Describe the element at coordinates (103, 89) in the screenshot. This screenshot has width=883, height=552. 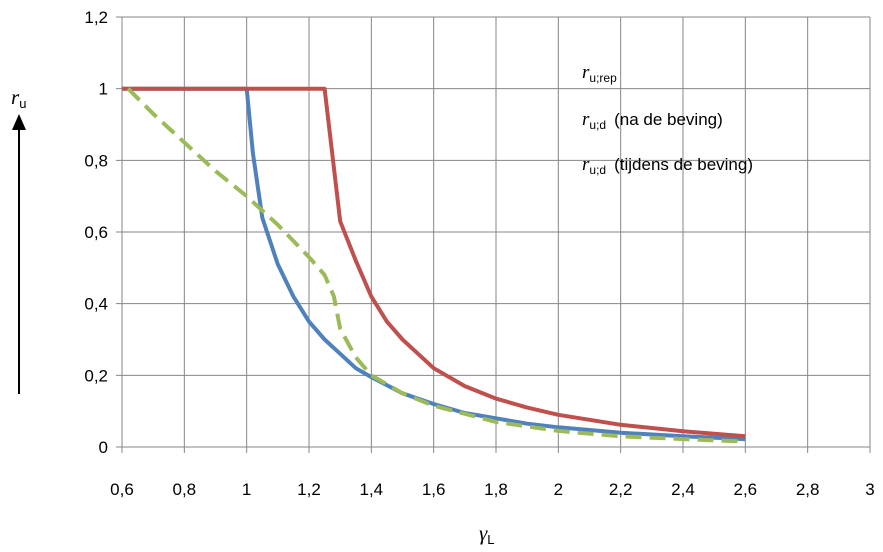
I see `y-tick-label: 1` at that location.